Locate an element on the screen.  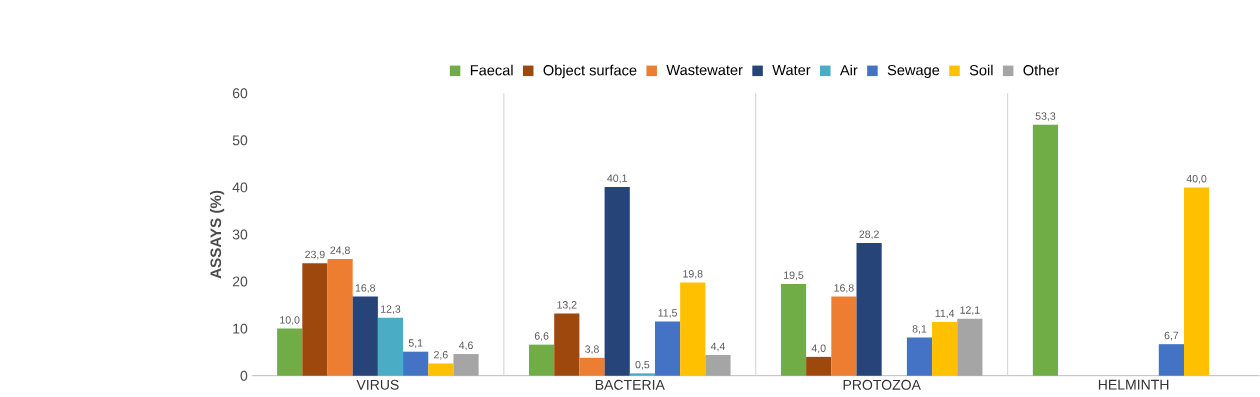
legend-label: Other is located at coordinates (1041, 70).